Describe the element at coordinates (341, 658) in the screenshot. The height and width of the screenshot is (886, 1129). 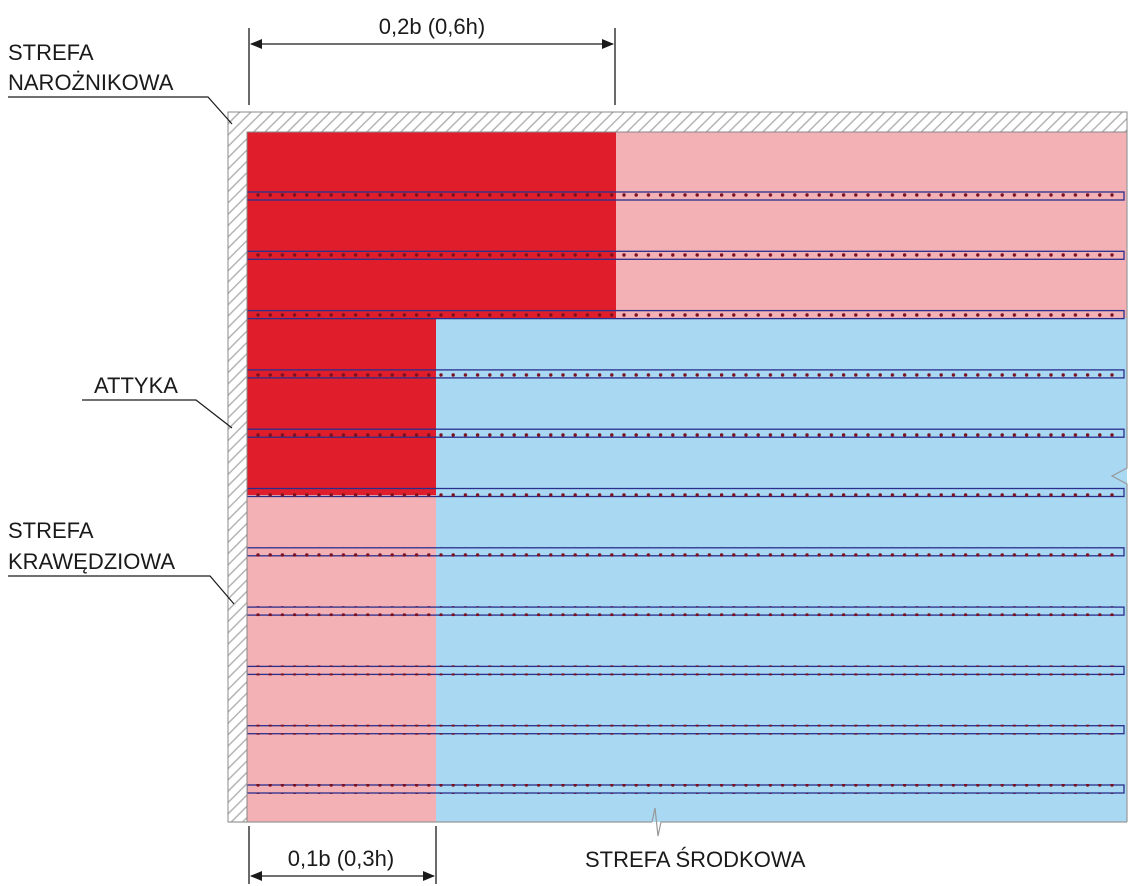
I see `edge-zone-left` at that location.